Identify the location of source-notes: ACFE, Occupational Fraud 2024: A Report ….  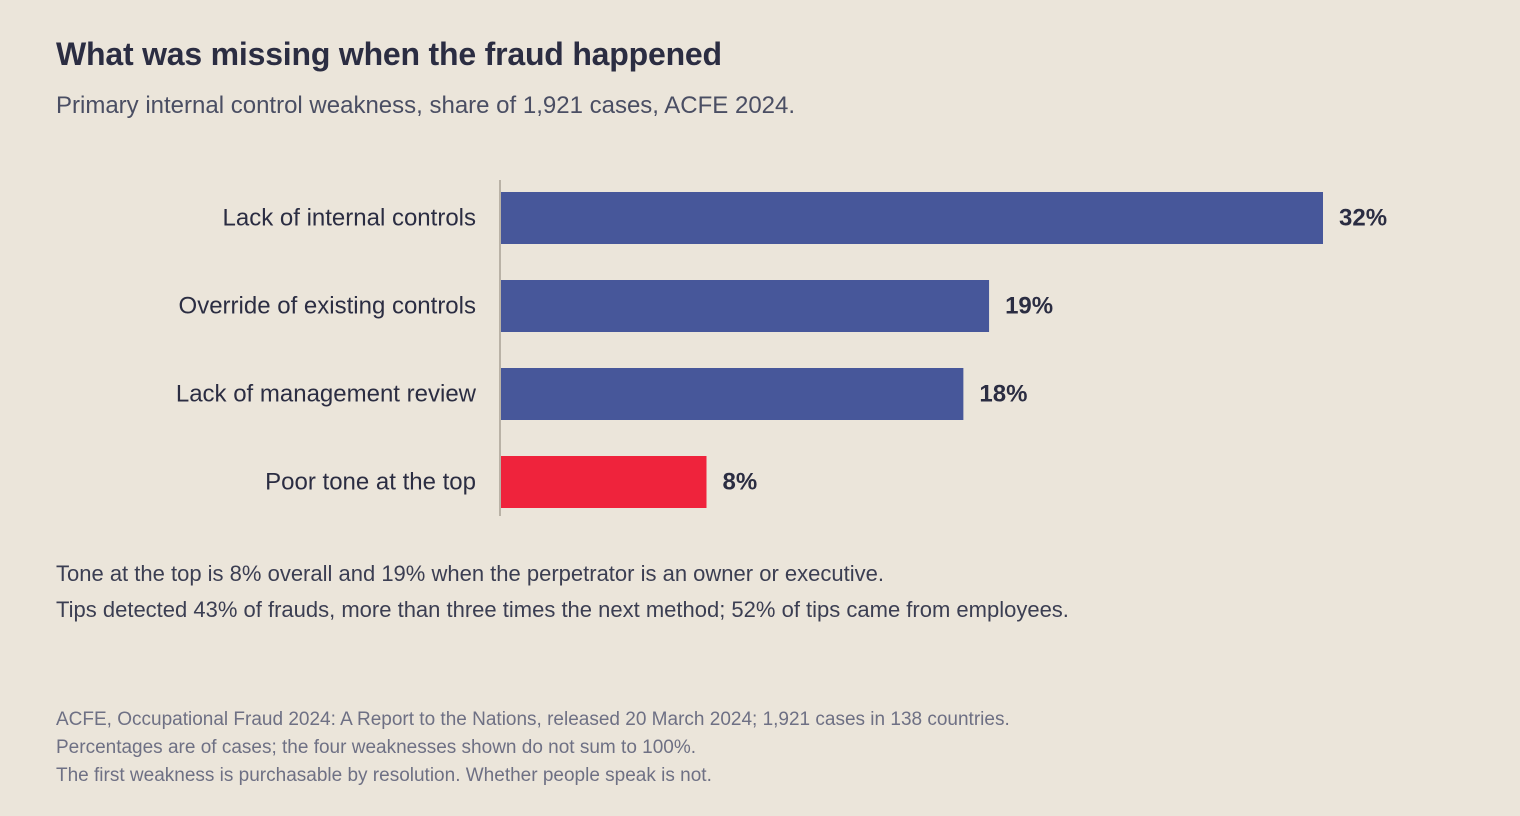
(533, 748).